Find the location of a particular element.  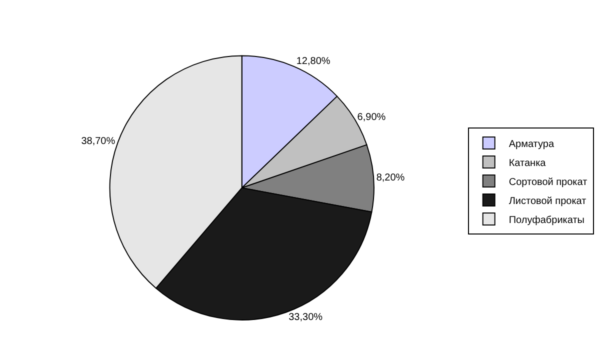

legend-label: Катанка is located at coordinates (527, 163).